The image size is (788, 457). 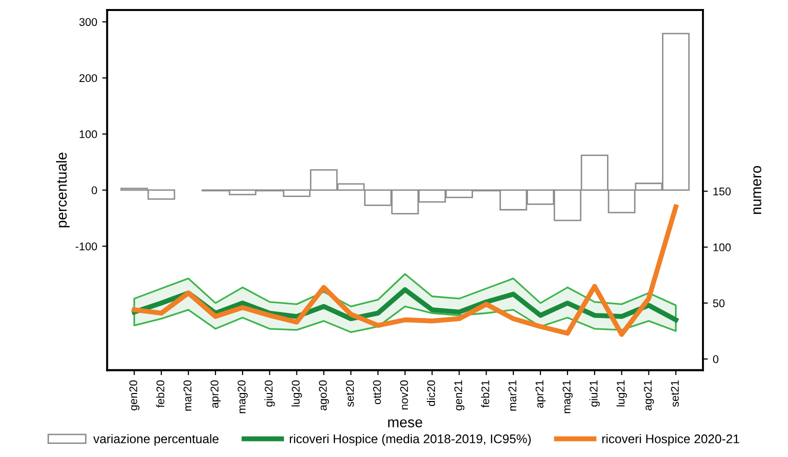 What do you see at coordinates (297, 393) in the screenshot?
I see `x-tick-label: lug20` at bounding box center [297, 393].